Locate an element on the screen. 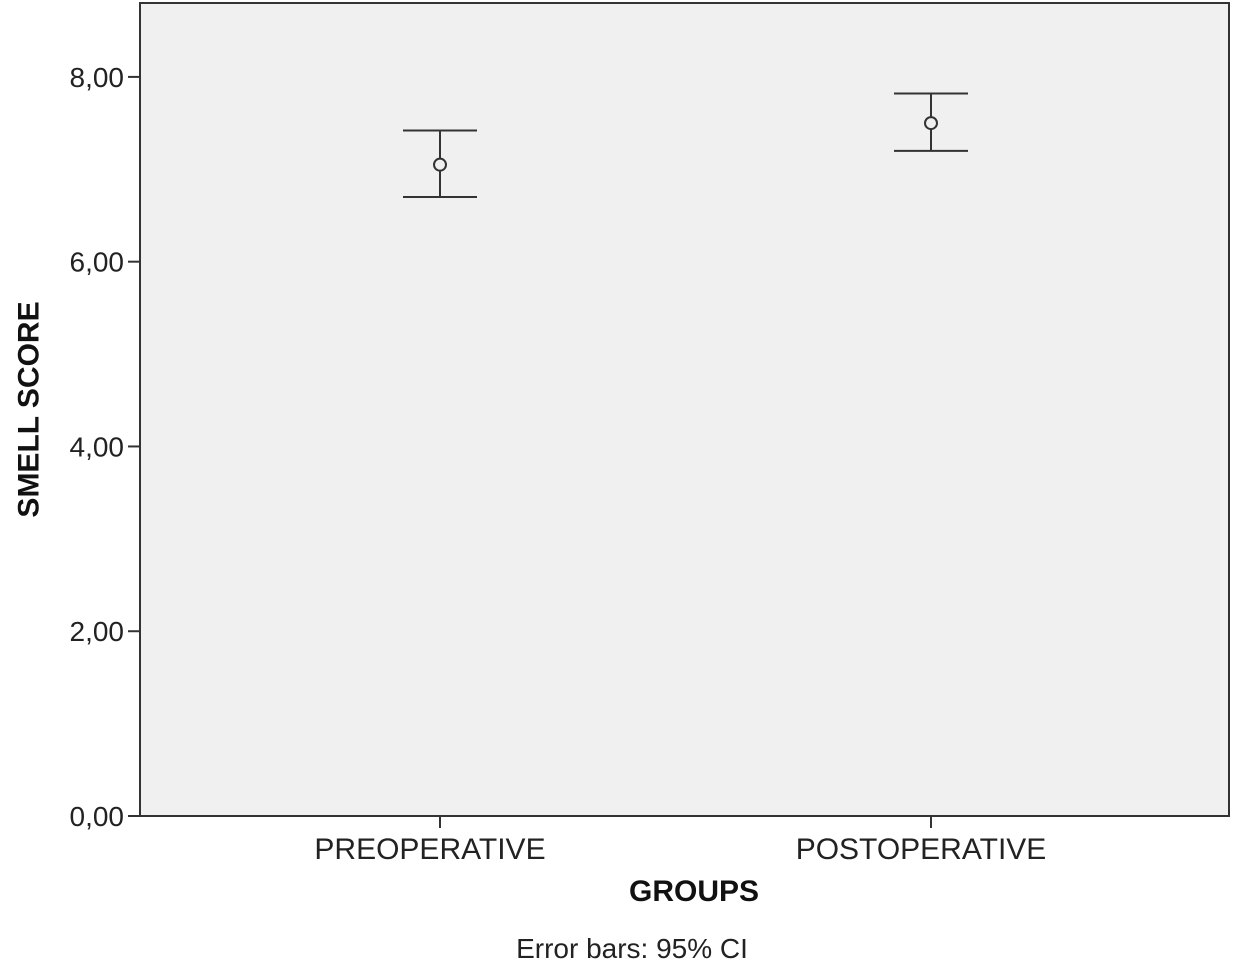 This screenshot has width=1236, height=968. error-bar-series is located at coordinates (685, 145).